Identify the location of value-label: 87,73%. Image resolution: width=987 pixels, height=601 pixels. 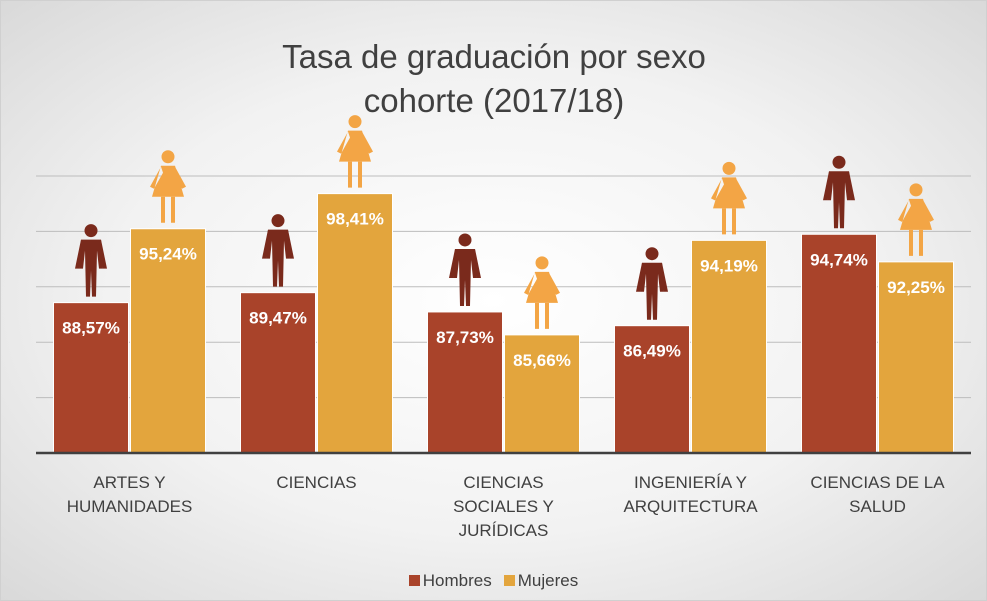
(465, 337).